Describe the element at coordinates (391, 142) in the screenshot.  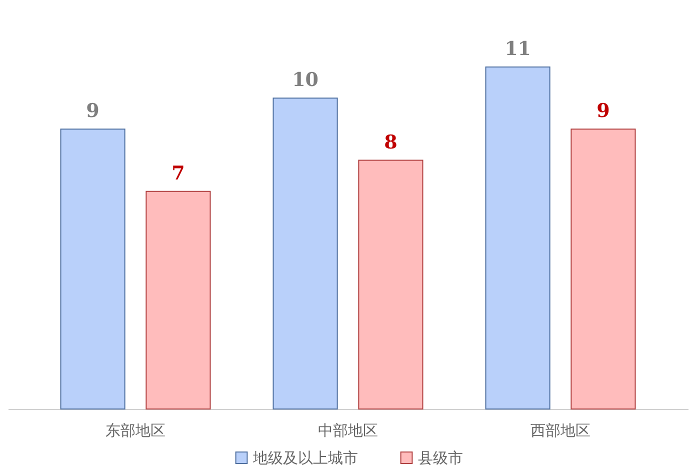
I see `data-label: 8` at that location.